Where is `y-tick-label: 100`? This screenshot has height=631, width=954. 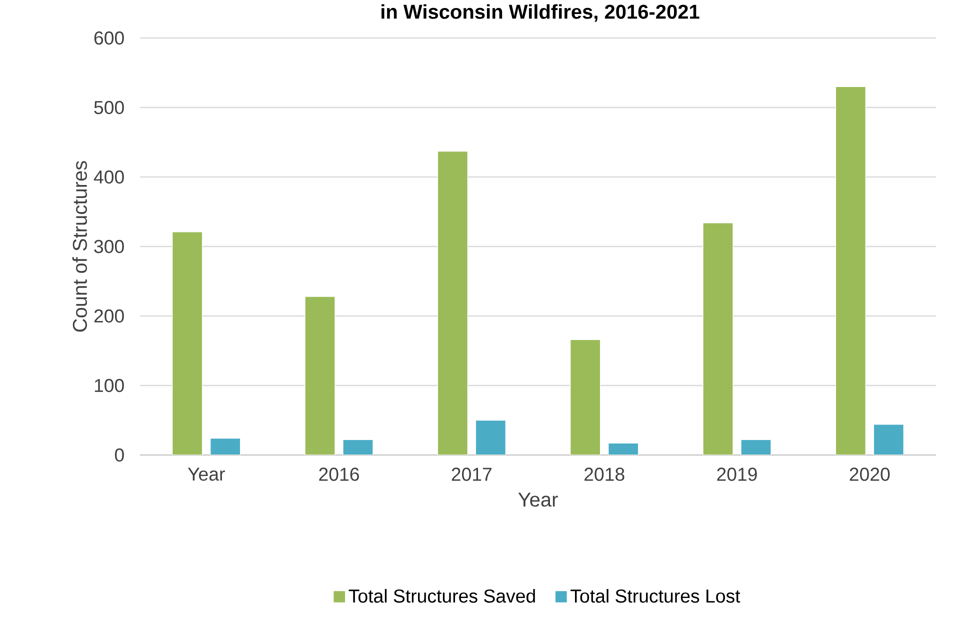
y-tick-label: 100 is located at coordinates (109, 385).